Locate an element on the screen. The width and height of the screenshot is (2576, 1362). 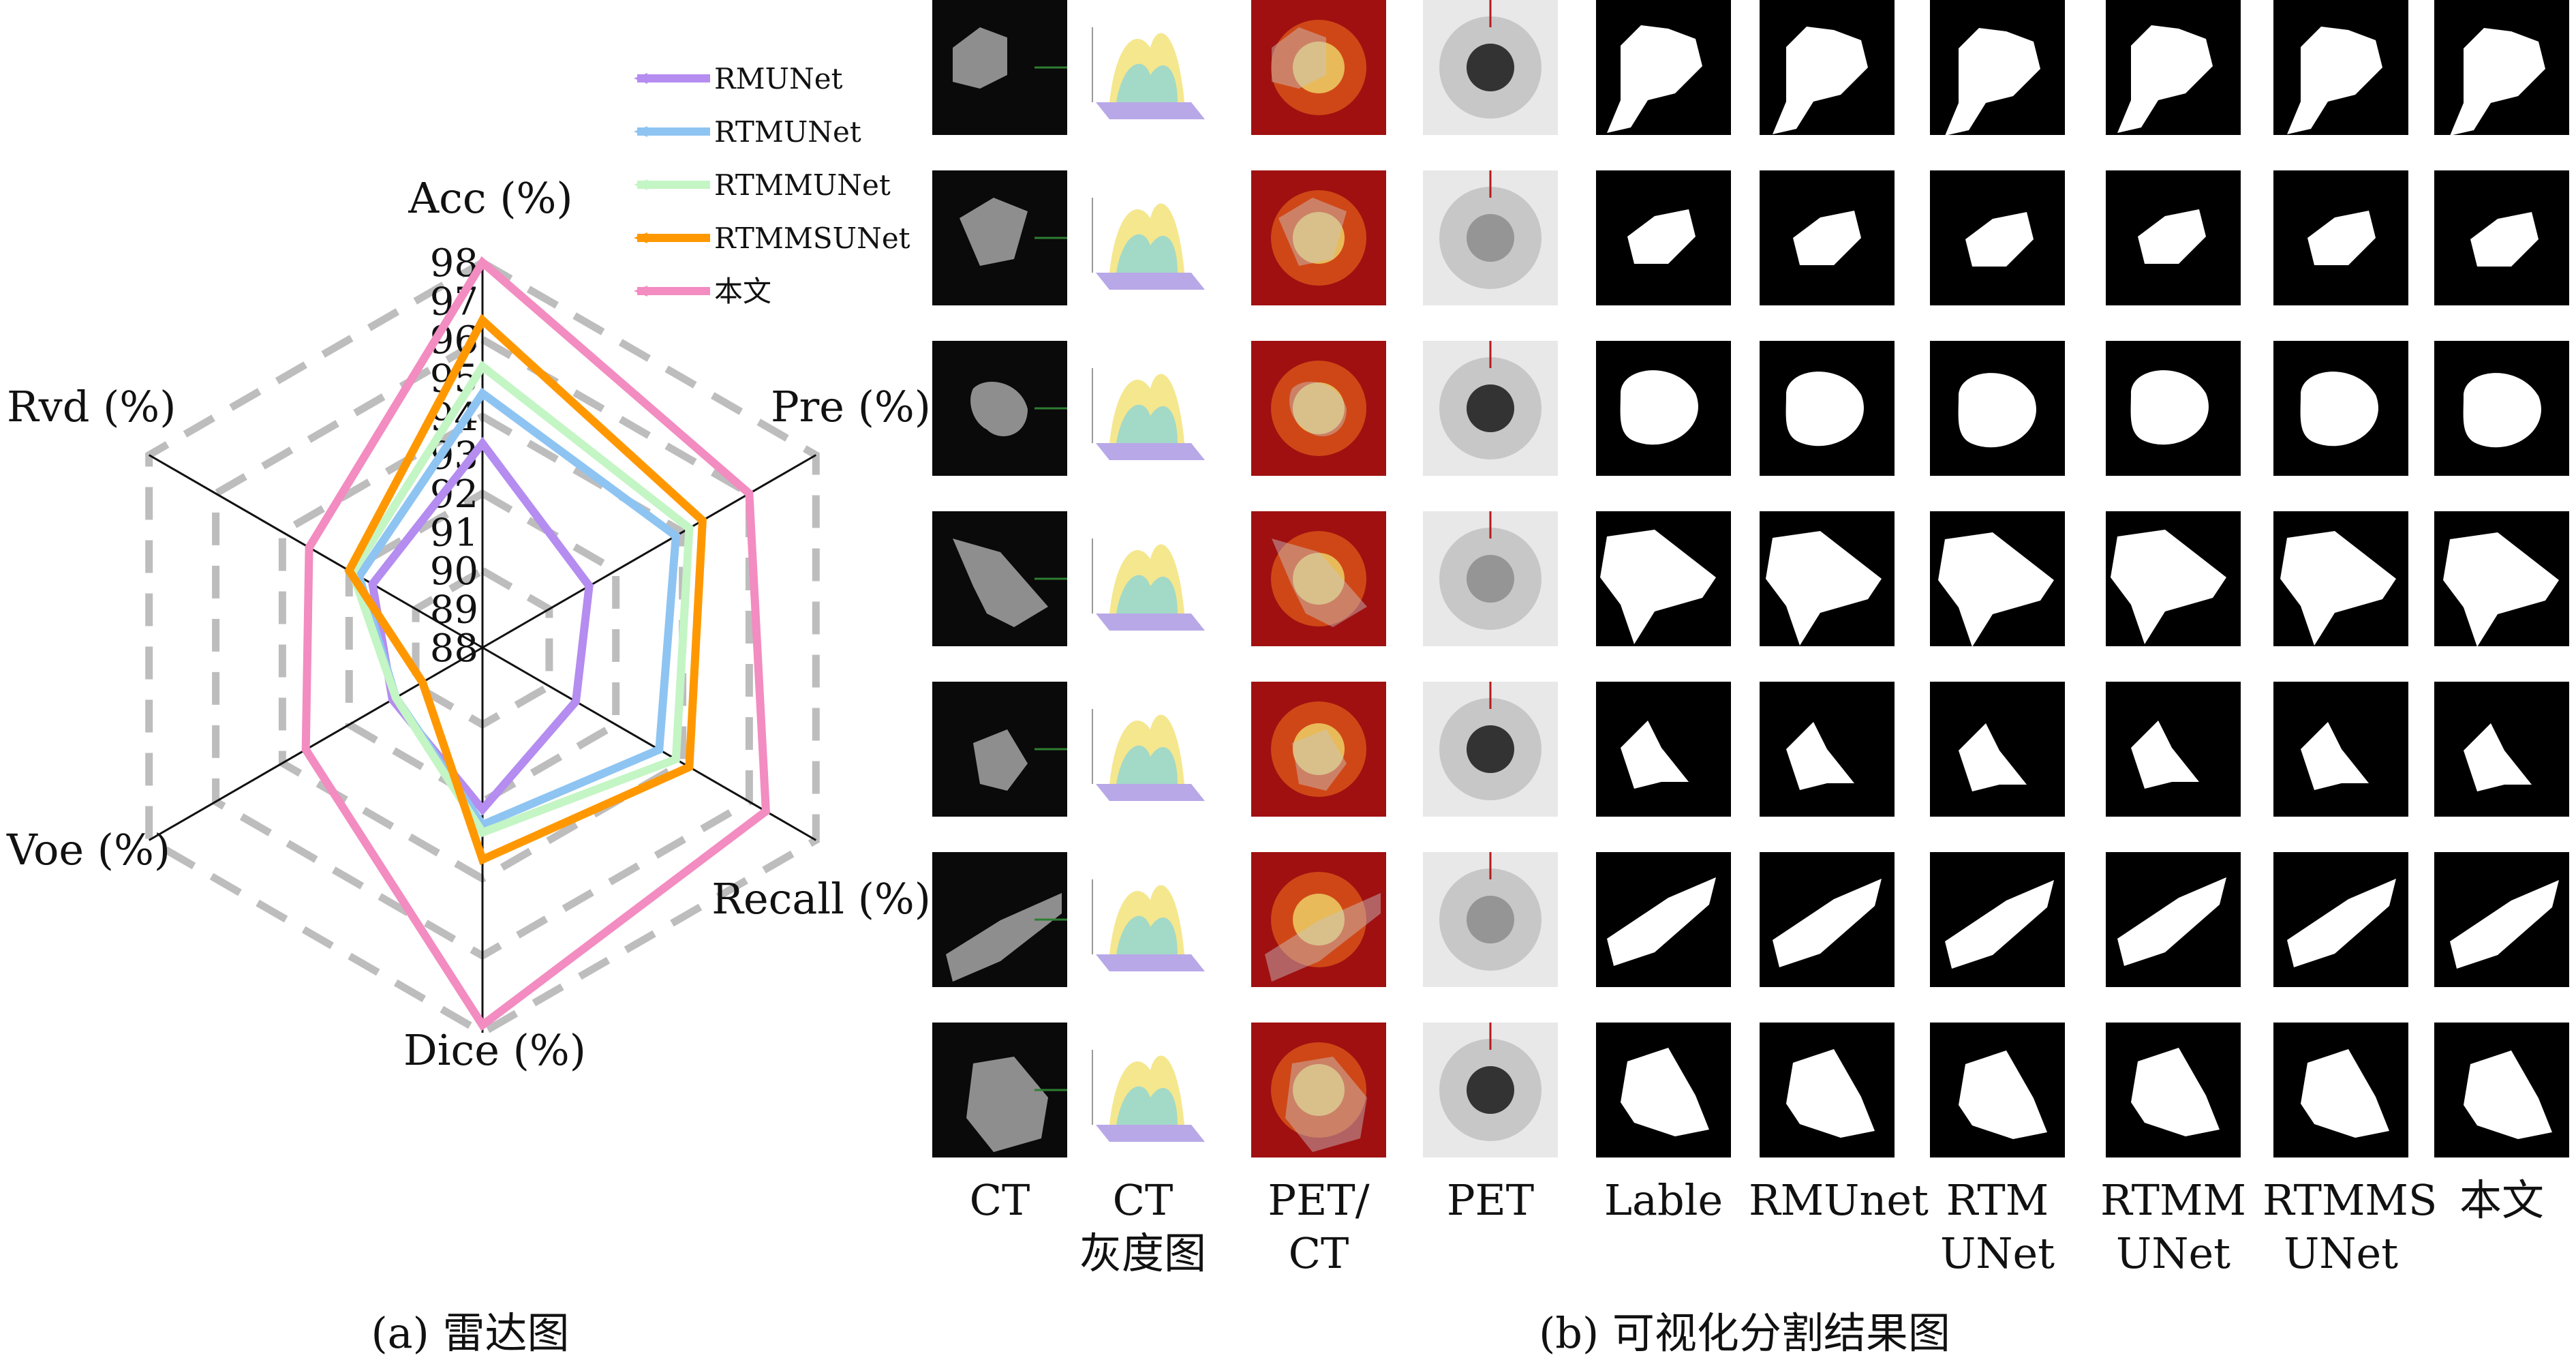
radar-axis-label: Voe (%) is located at coordinates (88, 850).